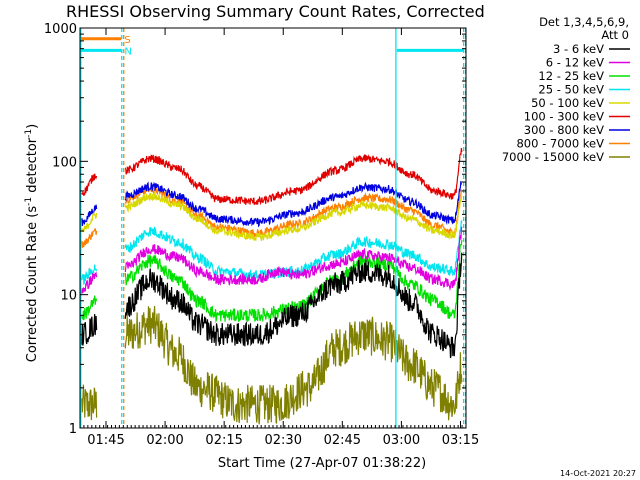 The height and width of the screenshot is (480, 640). Describe the element at coordinates (578, 49) in the screenshot. I see `legend-label: 3 - 6 keV` at that location.